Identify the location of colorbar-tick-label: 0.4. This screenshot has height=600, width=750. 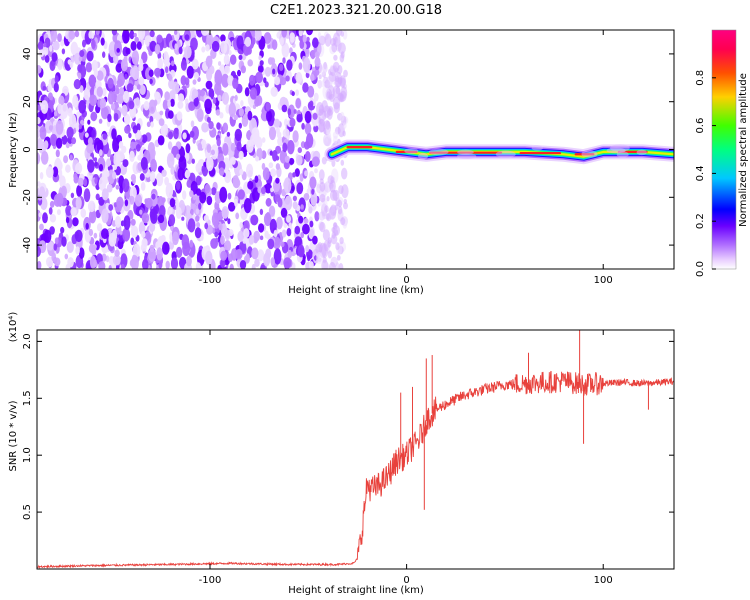
(700, 173).